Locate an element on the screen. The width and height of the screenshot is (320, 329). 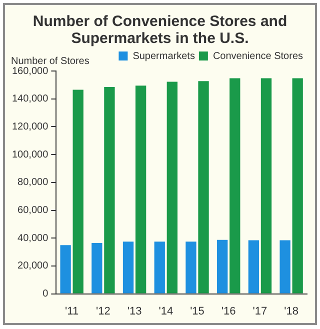
x-tick-label: '13 is located at coordinates (134, 311).